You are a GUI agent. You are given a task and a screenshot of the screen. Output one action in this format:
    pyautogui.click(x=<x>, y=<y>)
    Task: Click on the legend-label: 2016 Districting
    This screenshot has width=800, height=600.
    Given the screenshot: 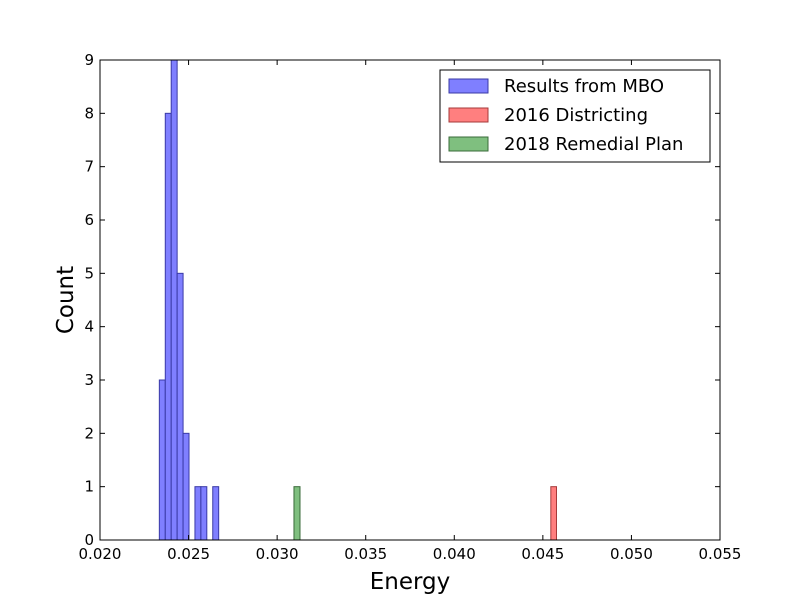 What is the action you would take?
    pyautogui.click(x=576, y=115)
    